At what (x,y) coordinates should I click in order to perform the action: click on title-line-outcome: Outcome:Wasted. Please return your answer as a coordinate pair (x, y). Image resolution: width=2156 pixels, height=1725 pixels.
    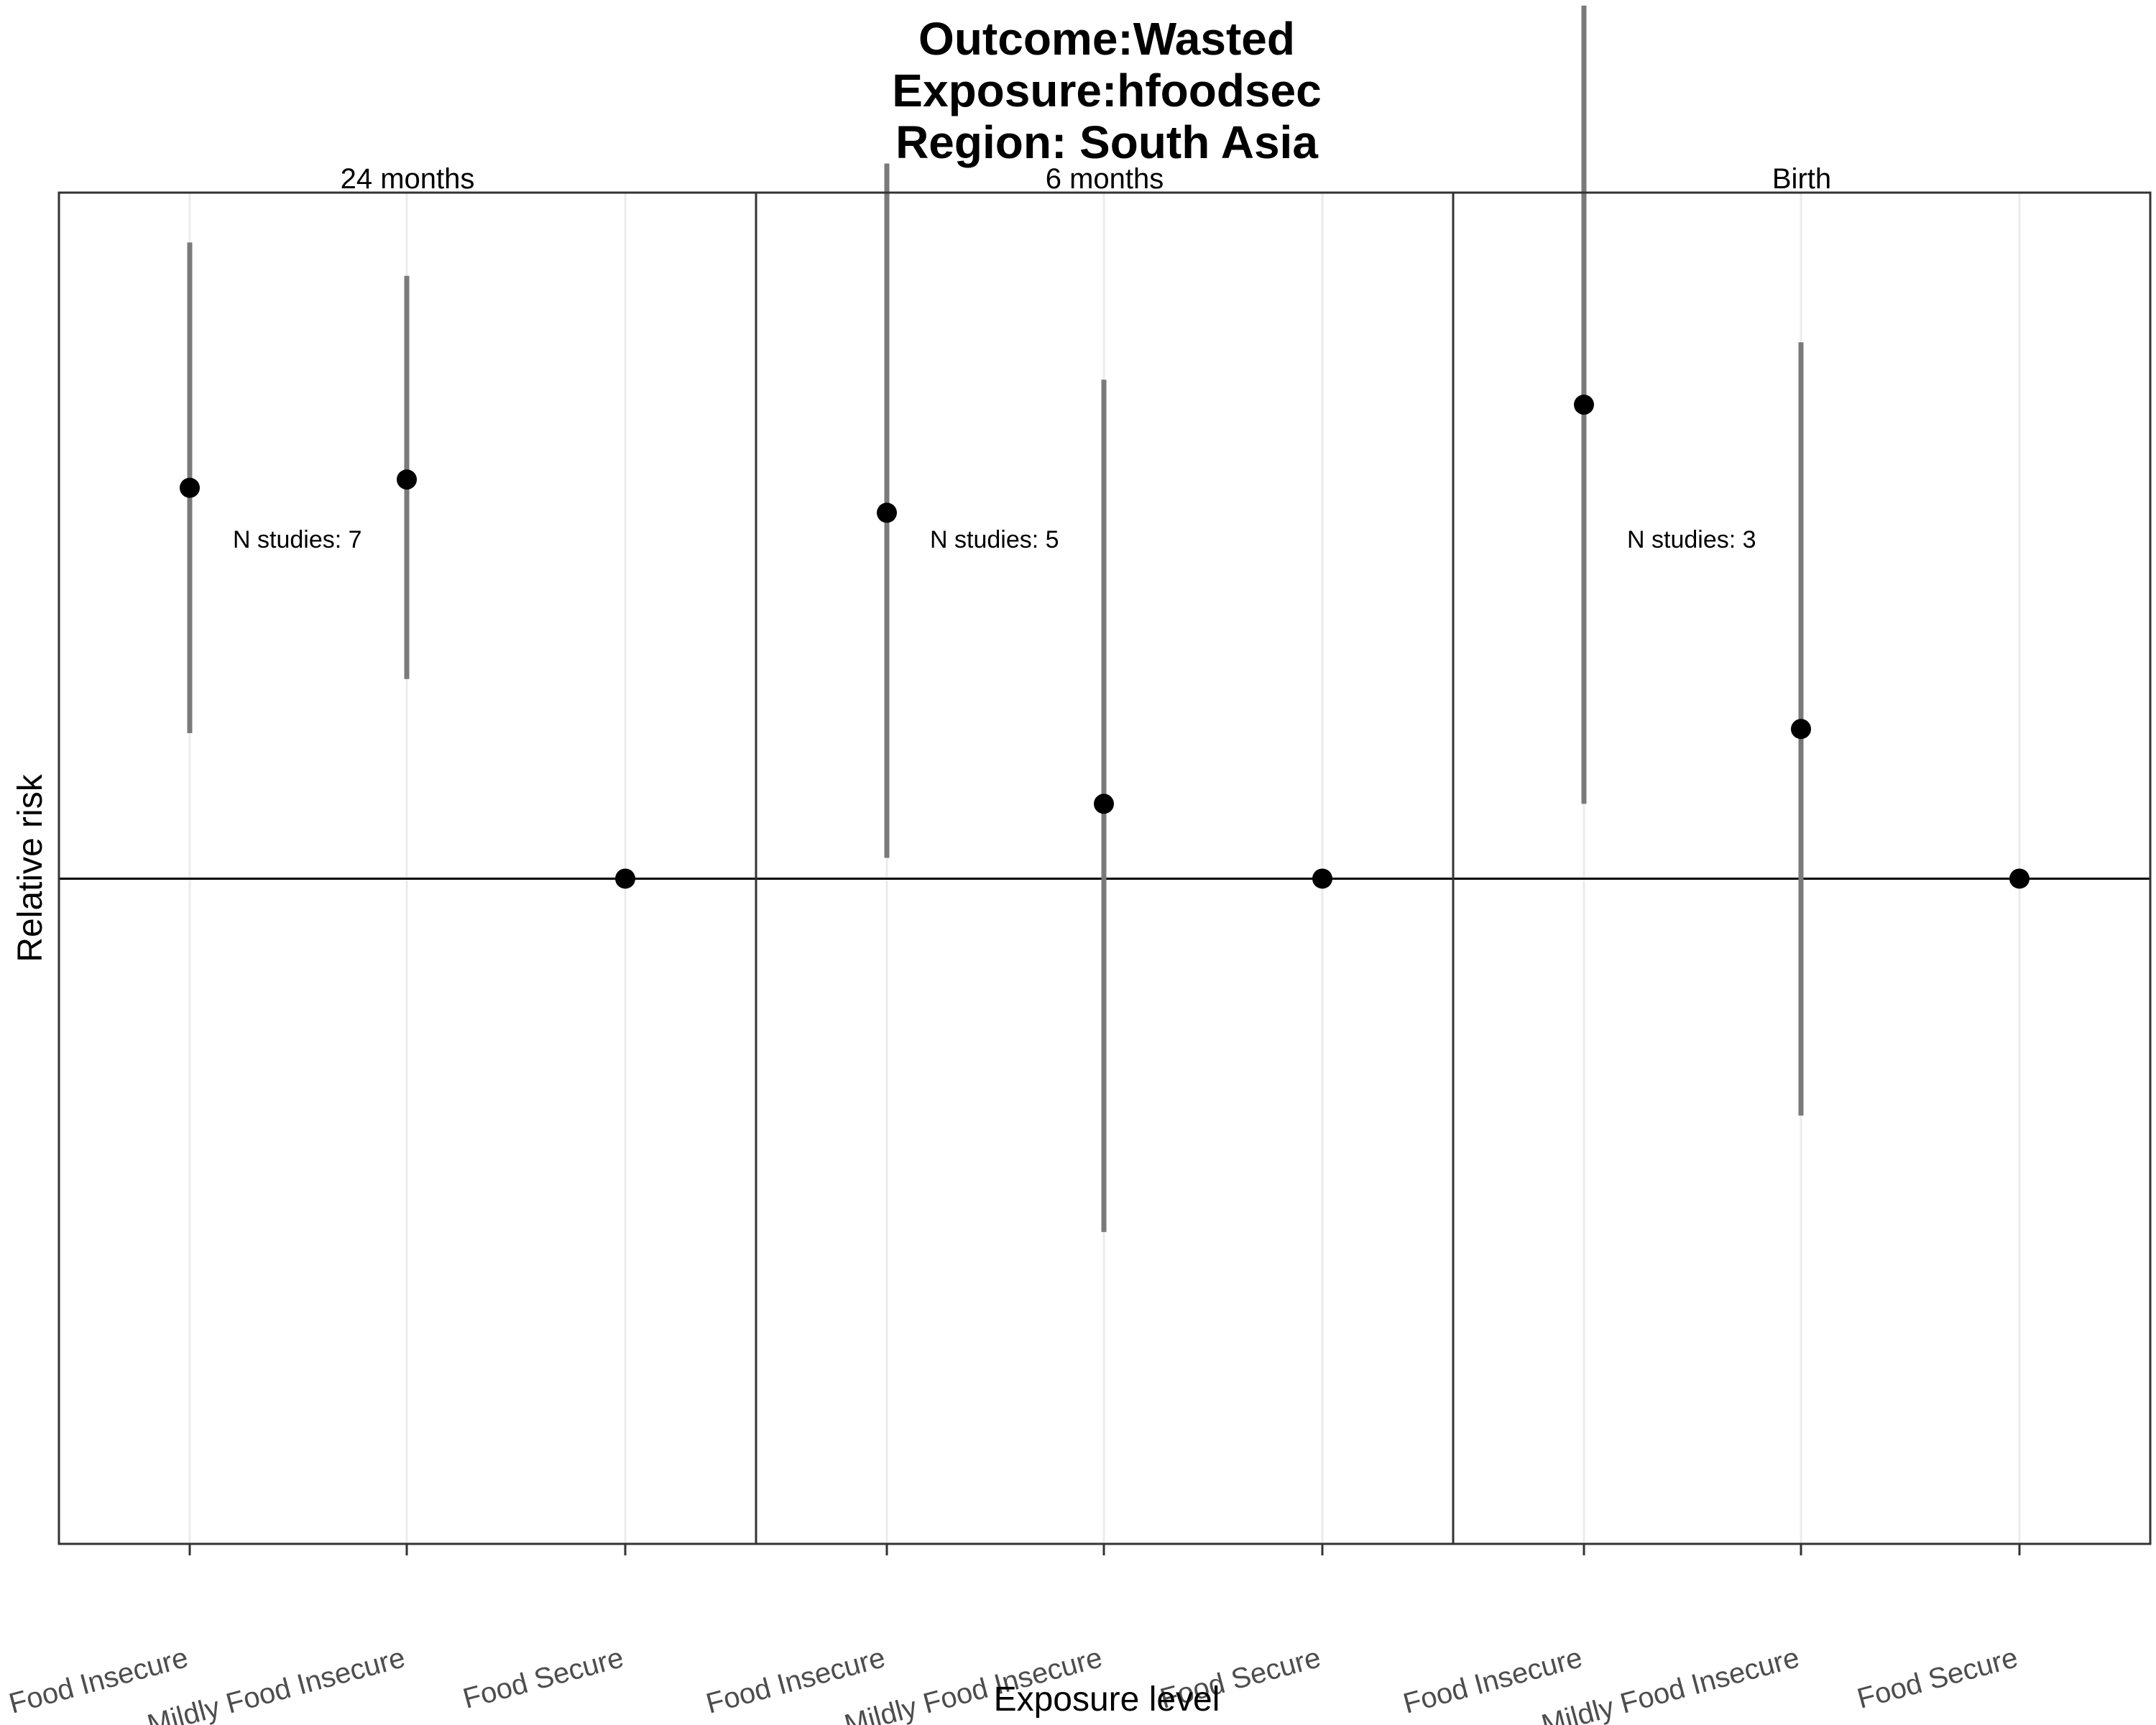
    Looking at the image, I should click on (1106, 39).